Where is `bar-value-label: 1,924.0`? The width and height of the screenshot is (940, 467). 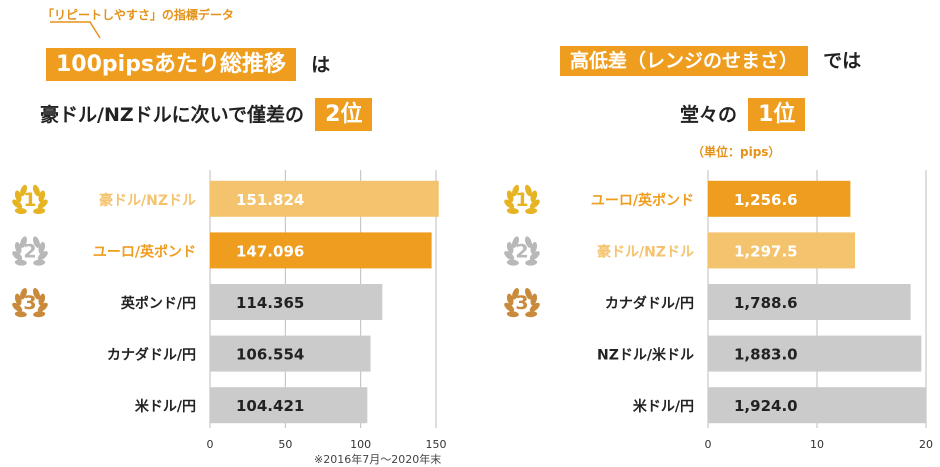
bar-value-label: 1,924.0 is located at coordinates (766, 406).